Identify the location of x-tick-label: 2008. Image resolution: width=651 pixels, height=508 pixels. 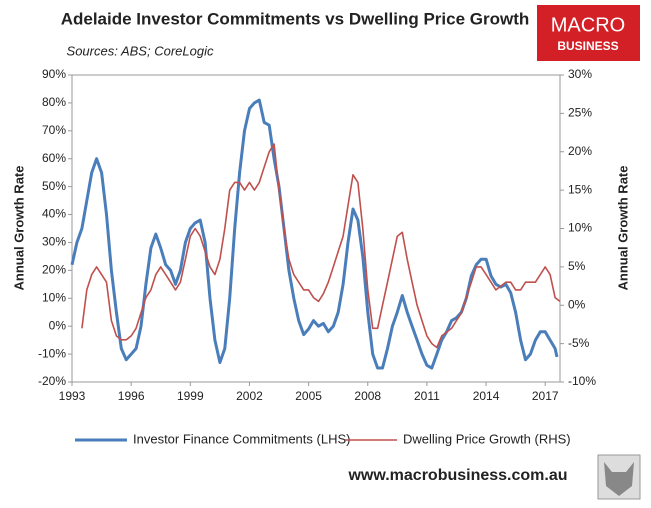
(367, 396).